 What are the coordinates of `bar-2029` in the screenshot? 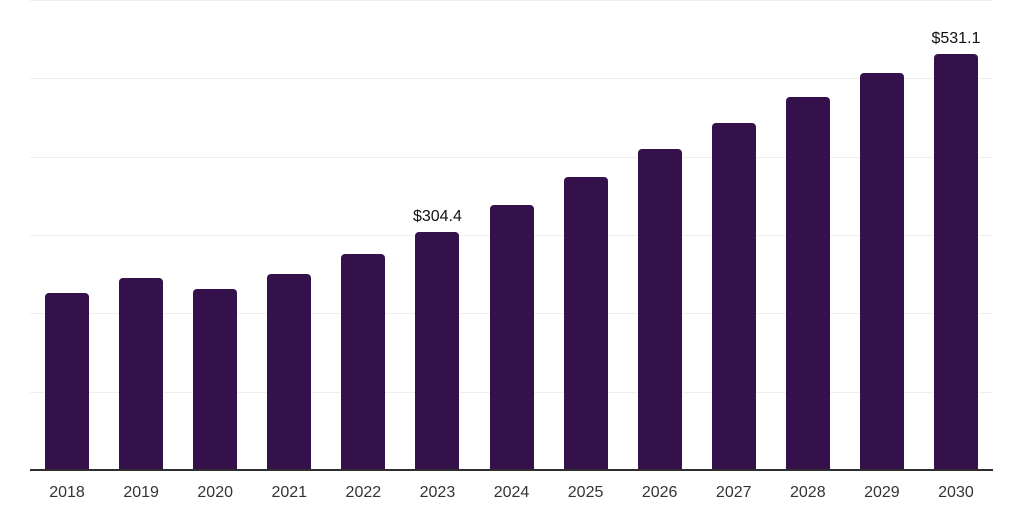 It's located at (881, 271).